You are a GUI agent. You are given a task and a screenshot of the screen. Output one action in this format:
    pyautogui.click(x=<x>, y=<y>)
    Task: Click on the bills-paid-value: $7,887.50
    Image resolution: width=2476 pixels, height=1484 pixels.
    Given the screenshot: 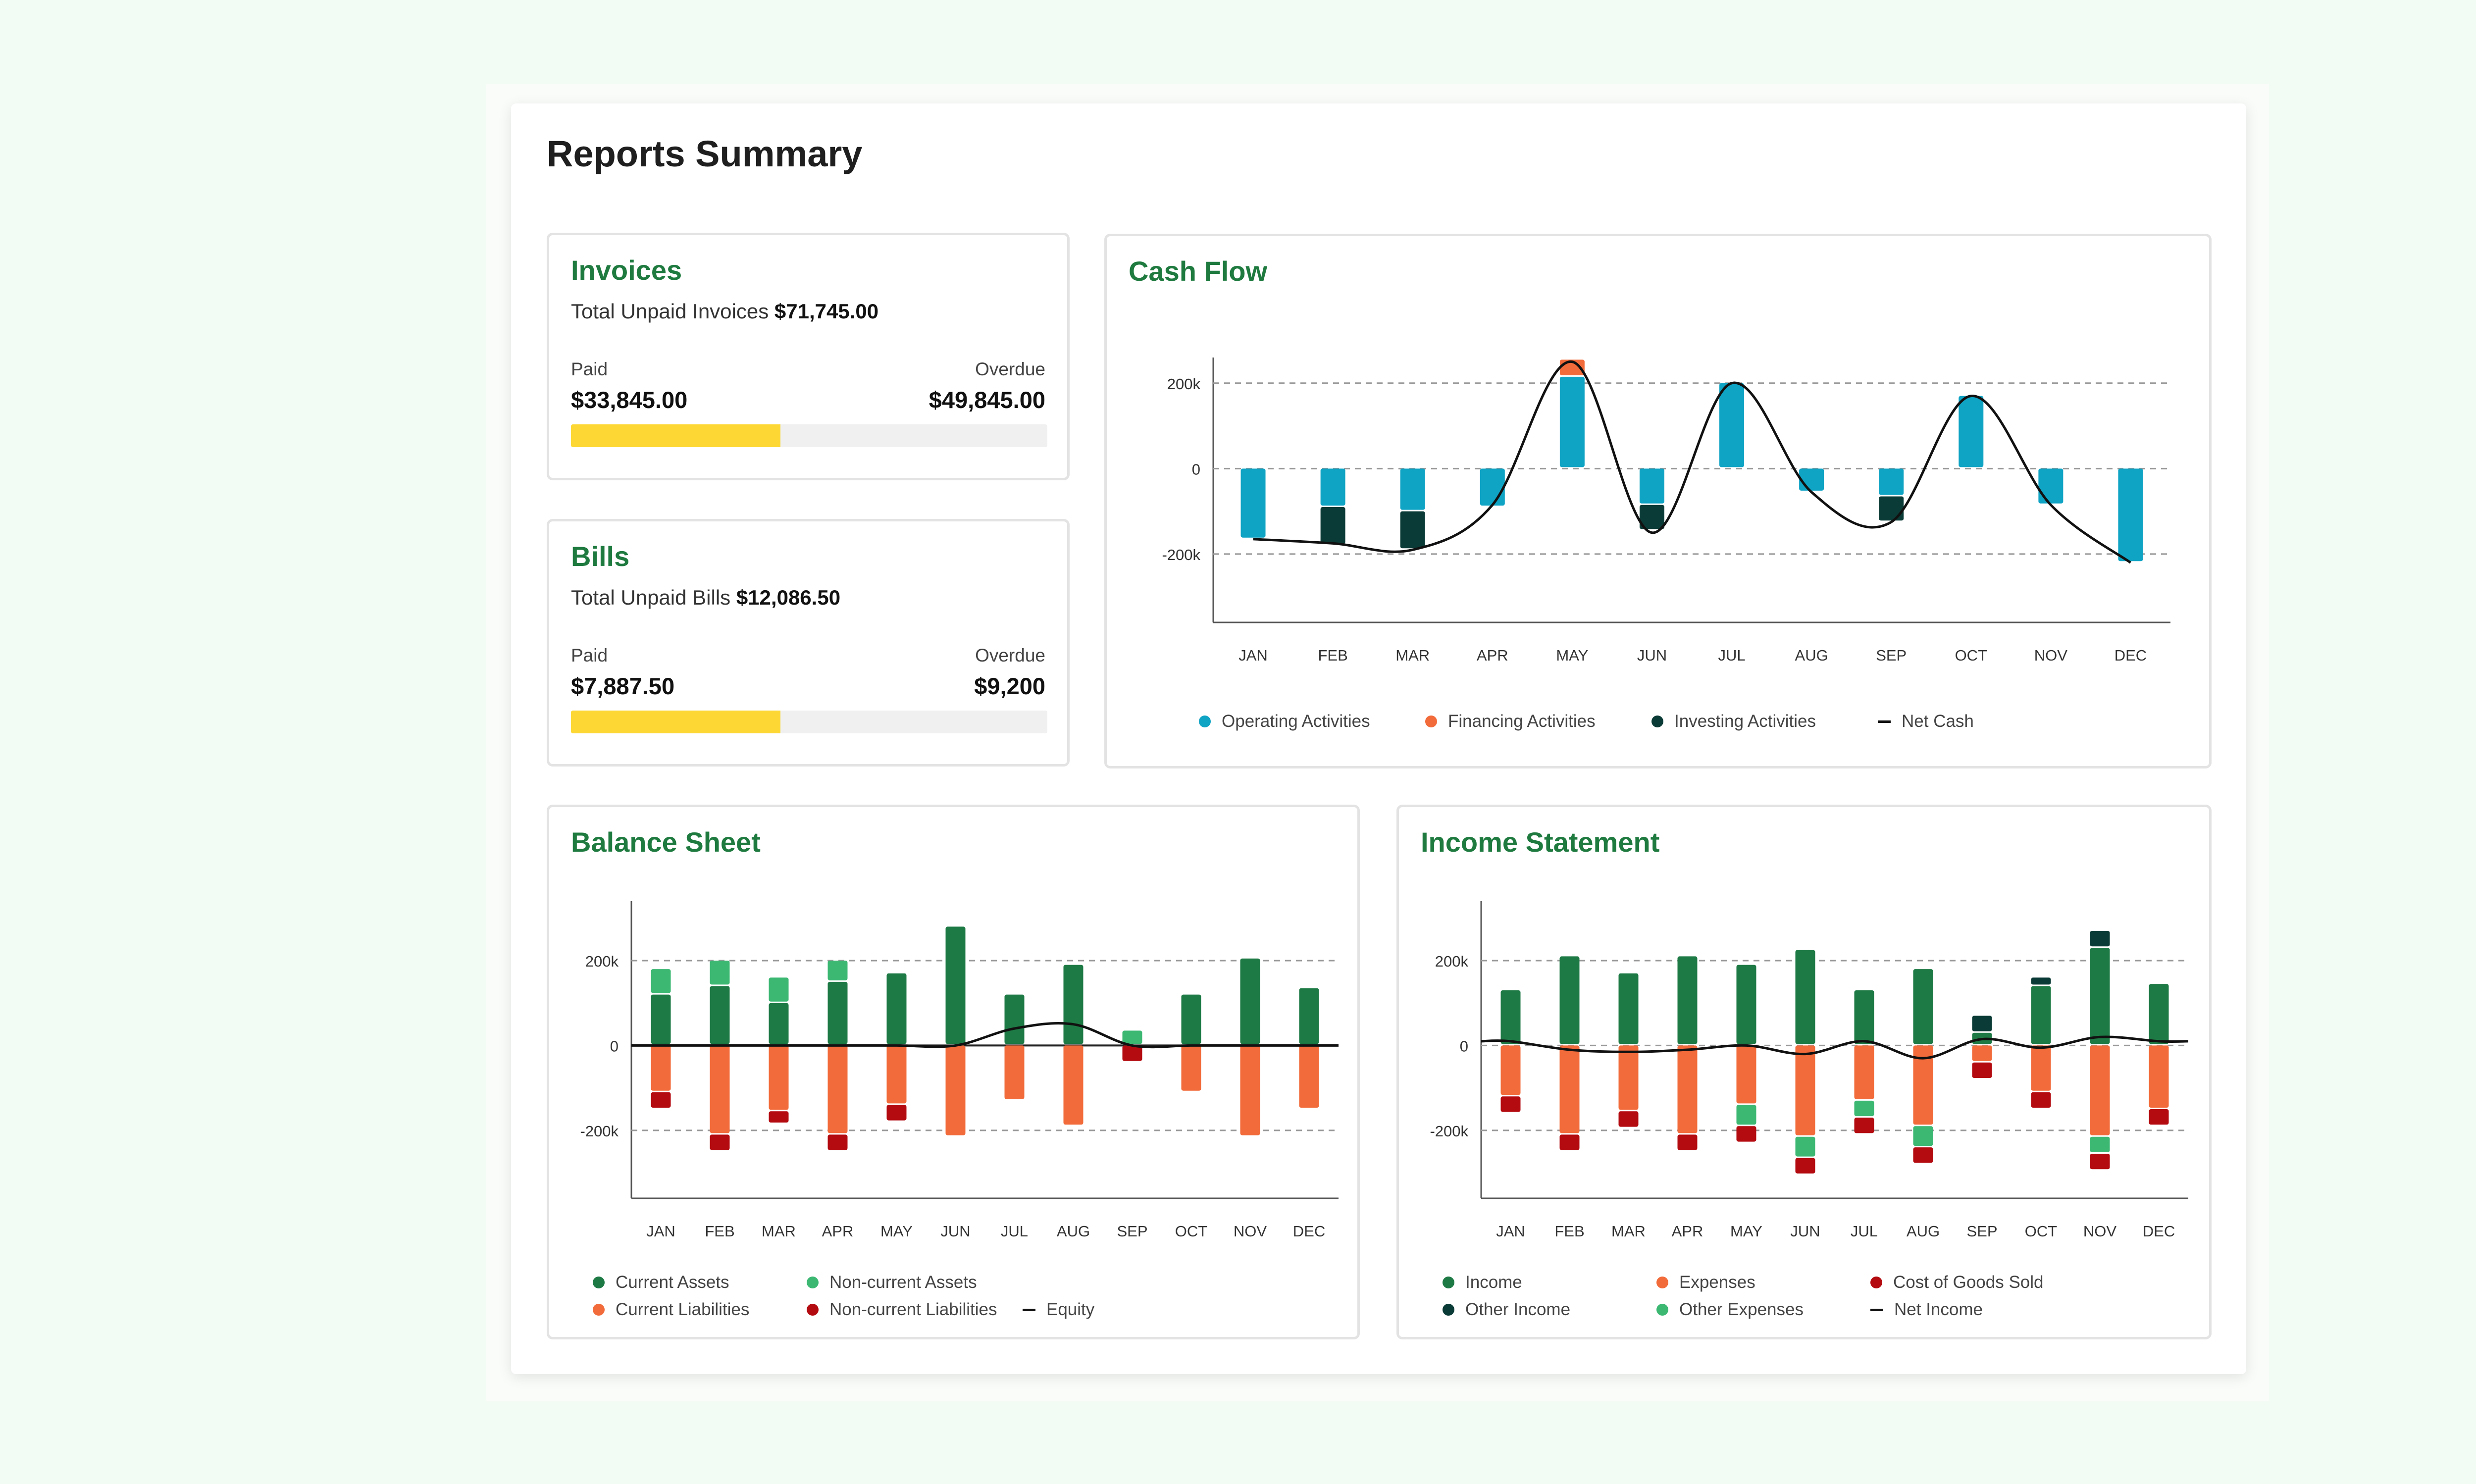 What is the action you would take?
    pyautogui.click(x=623, y=686)
    